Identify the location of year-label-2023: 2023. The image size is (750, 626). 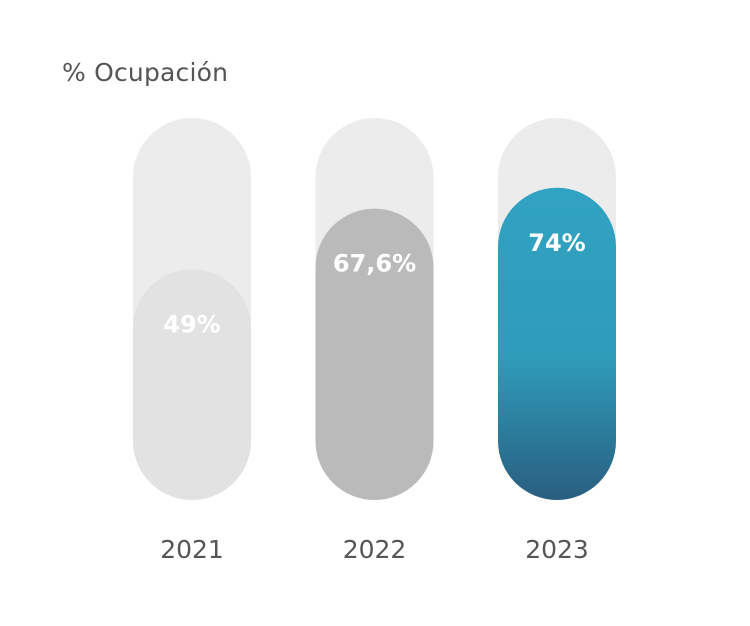
(557, 549).